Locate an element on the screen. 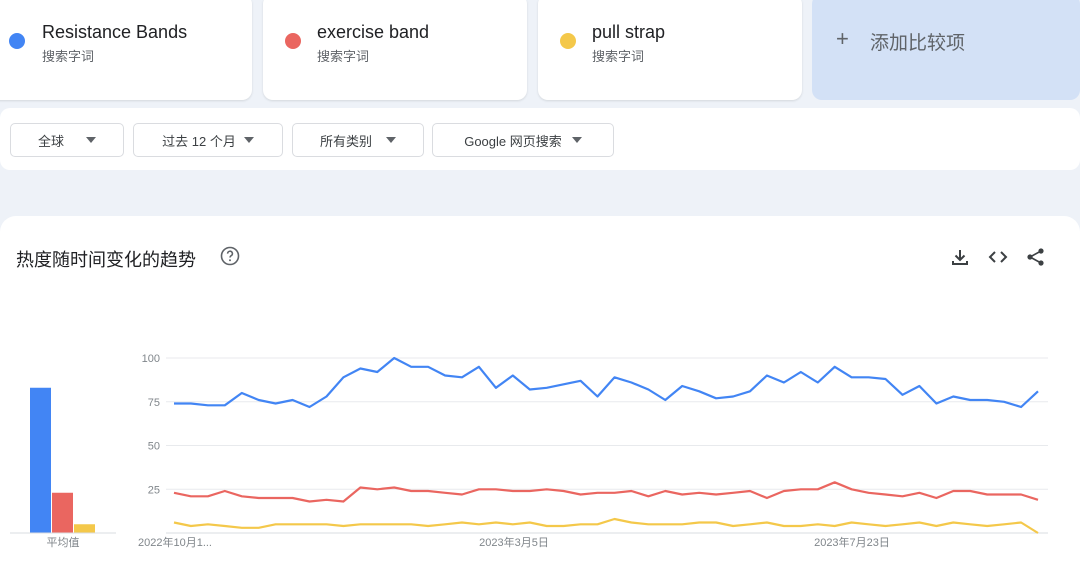 The height and width of the screenshot is (568, 1080). add-comparison-label: 添加比较项 is located at coordinates (918, 43).